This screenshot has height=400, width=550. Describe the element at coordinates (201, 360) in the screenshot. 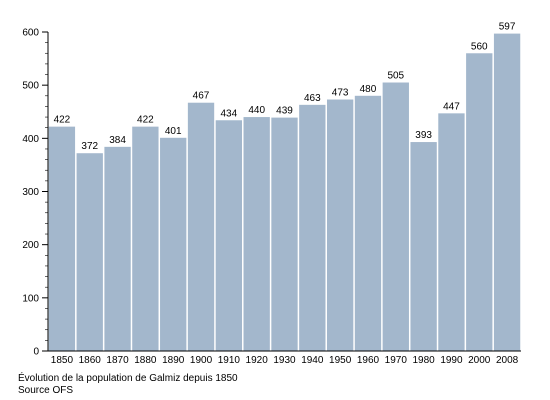

I see `x-tick-label-1900: 1900` at that location.